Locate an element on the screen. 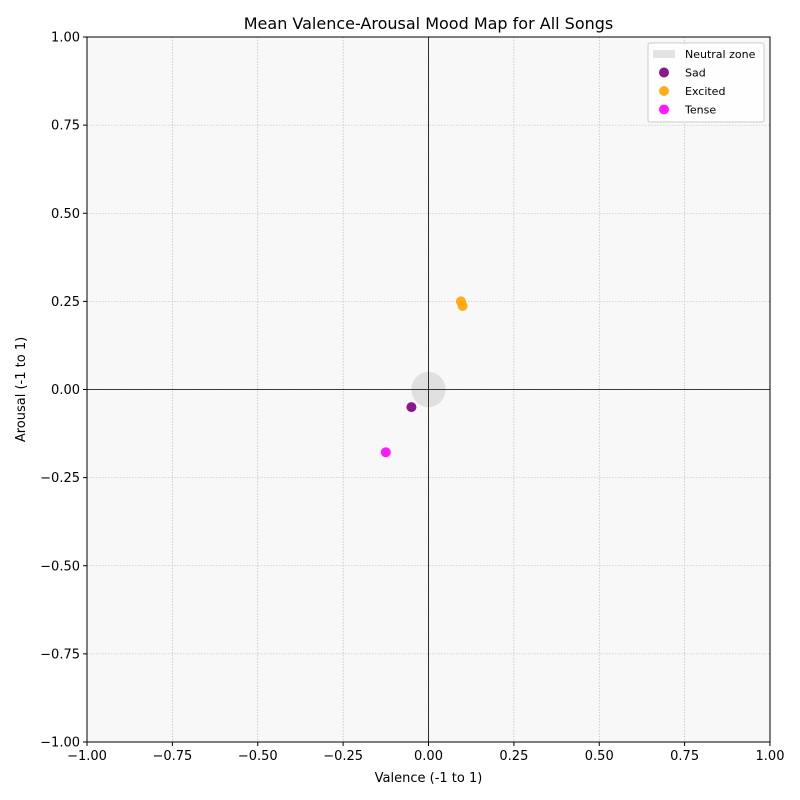 Image resolution: width=800 pixels, height=800 pixels. x-tick-label-0: −1.00 is located at coordinates (87, 756).